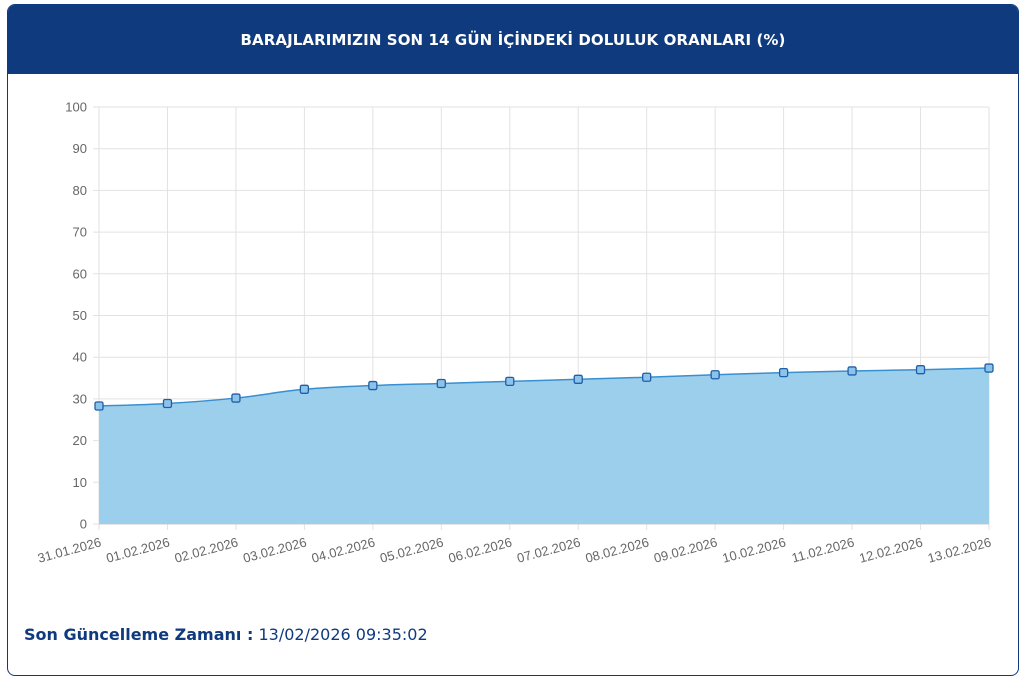 The width and height of the screenshot is (1024, 682). I want to click on y-tick-label: 30, so click(80, 398).